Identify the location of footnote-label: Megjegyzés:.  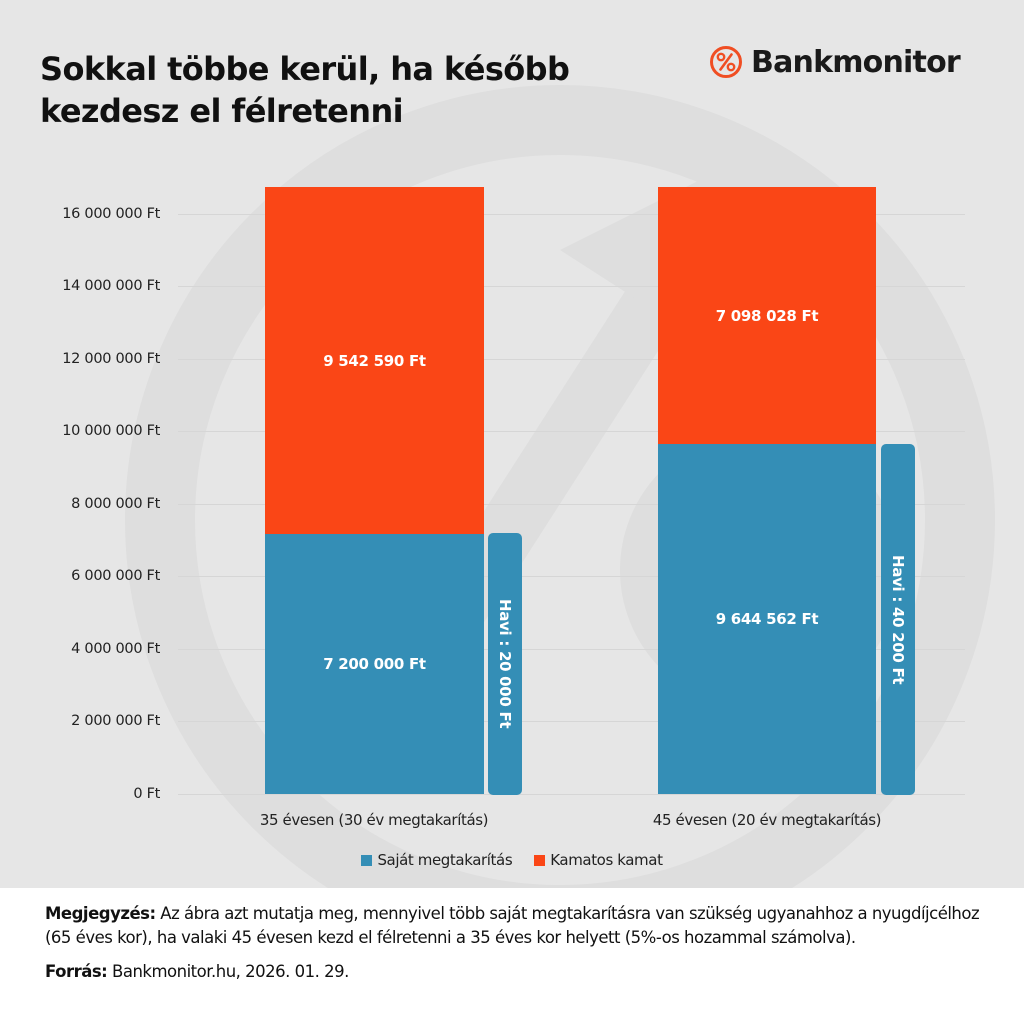
(100, 913).